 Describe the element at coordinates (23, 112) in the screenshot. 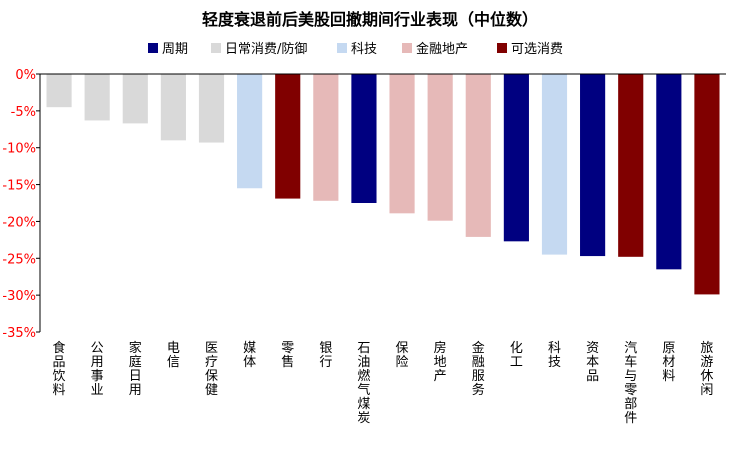

I see `y-tick-label-1: -5%` at that location.